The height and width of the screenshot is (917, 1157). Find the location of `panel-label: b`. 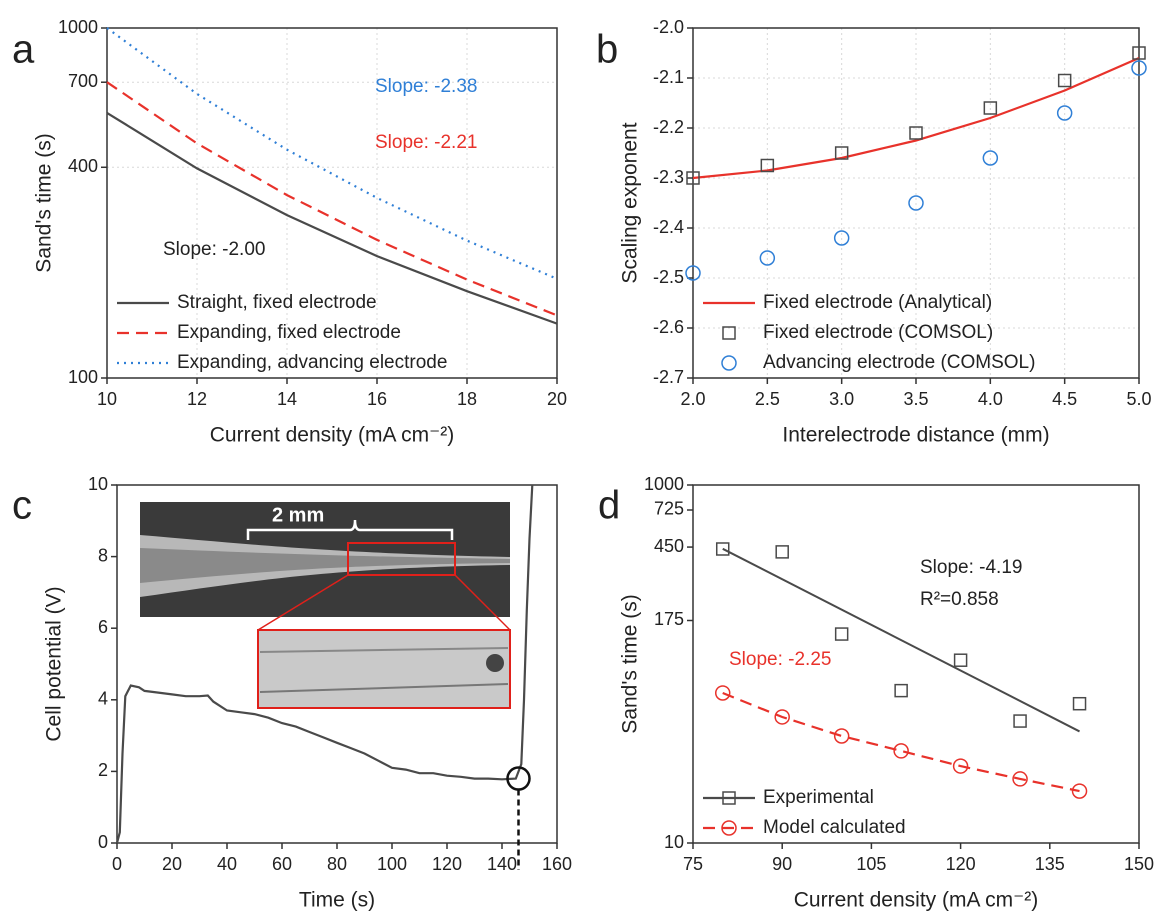

panel-label: b is located at coordinates (607, 50).